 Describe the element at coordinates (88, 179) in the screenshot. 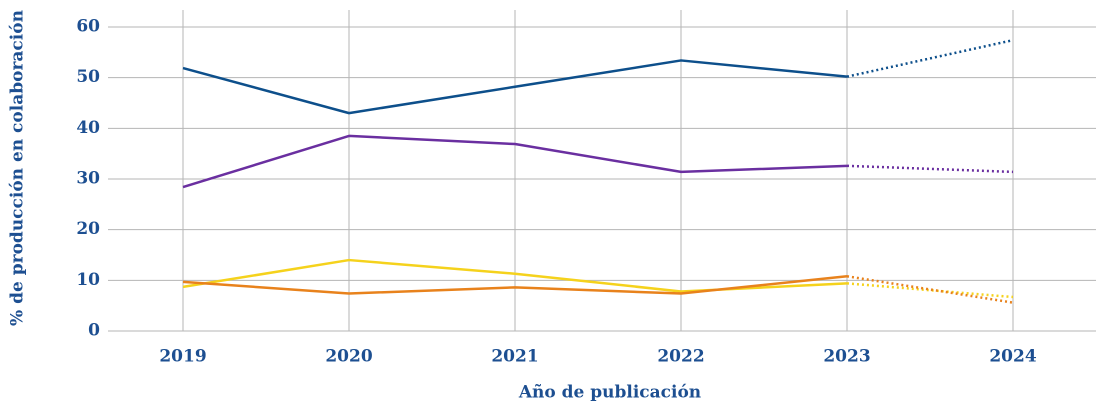

I see `y-tick-label: 30` at that location.